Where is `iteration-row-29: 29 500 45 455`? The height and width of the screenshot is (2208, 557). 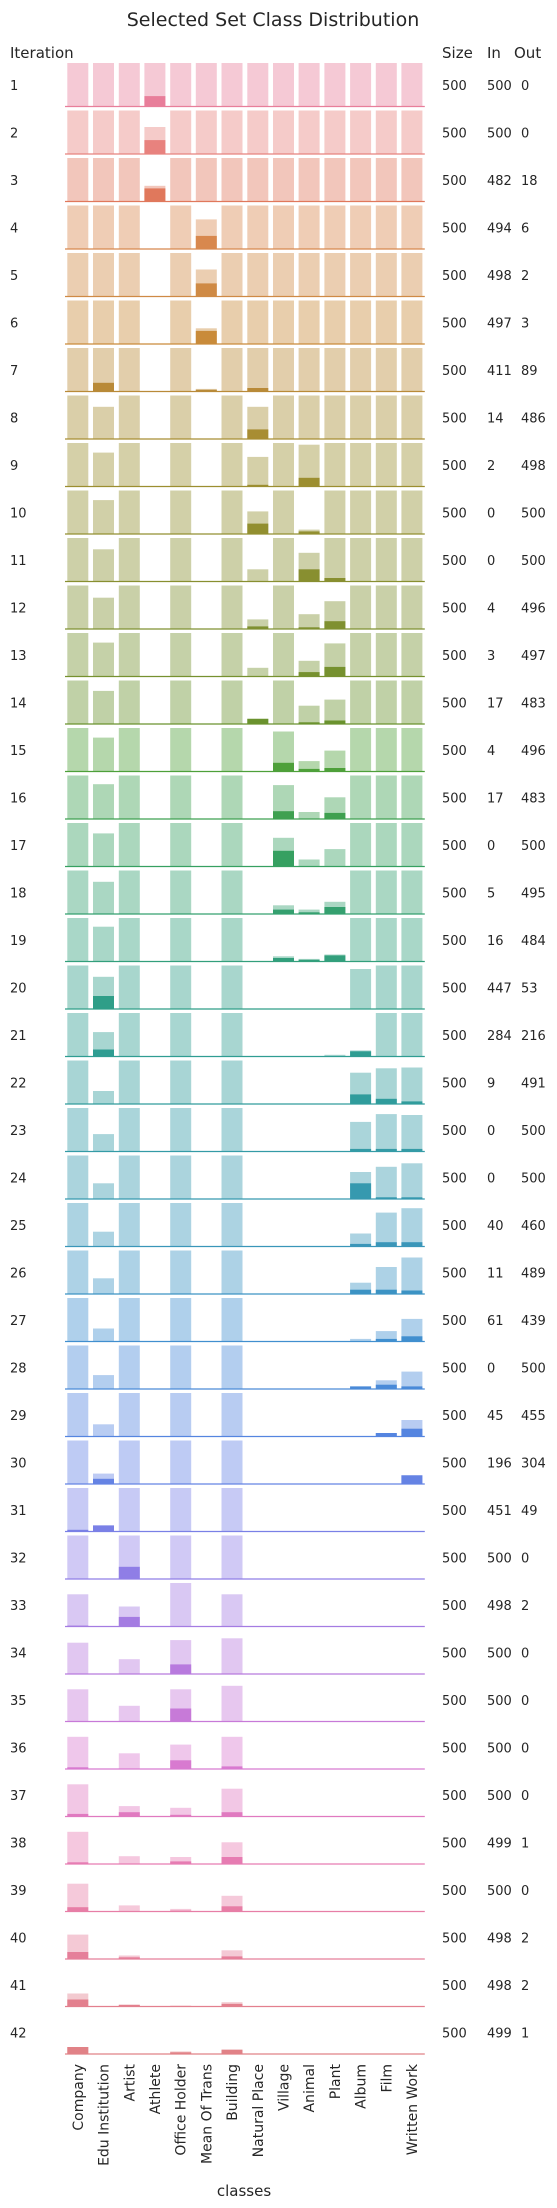 iteration-row-29: 29 500 45 455 is located at coordinates (278, 1415).